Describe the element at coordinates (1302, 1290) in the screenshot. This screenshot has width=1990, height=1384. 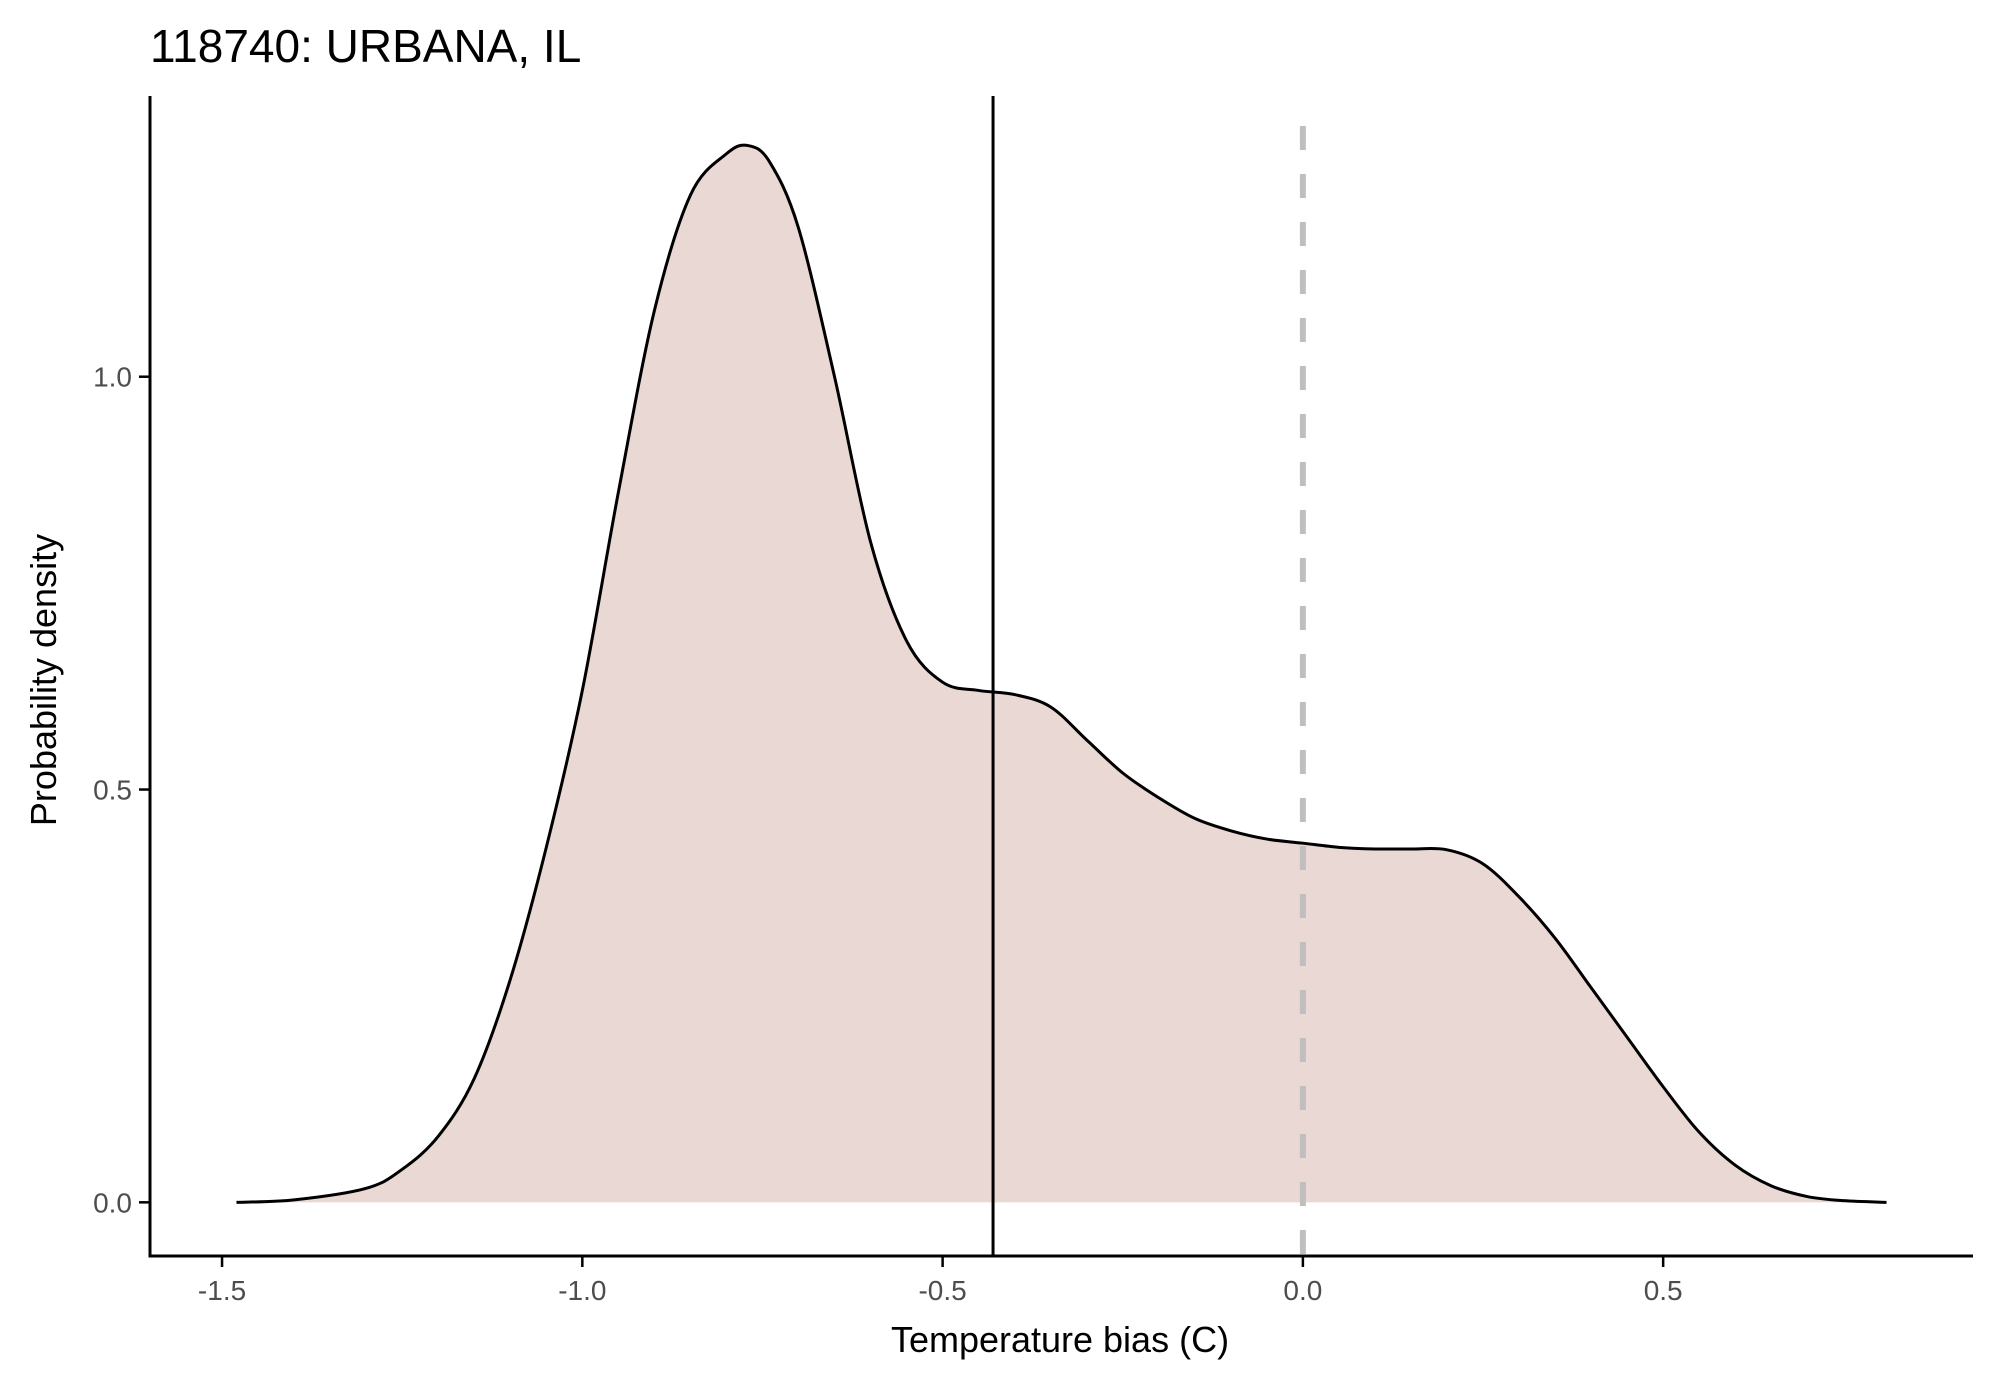
I see `x-tick-label: 0.0` at that location.